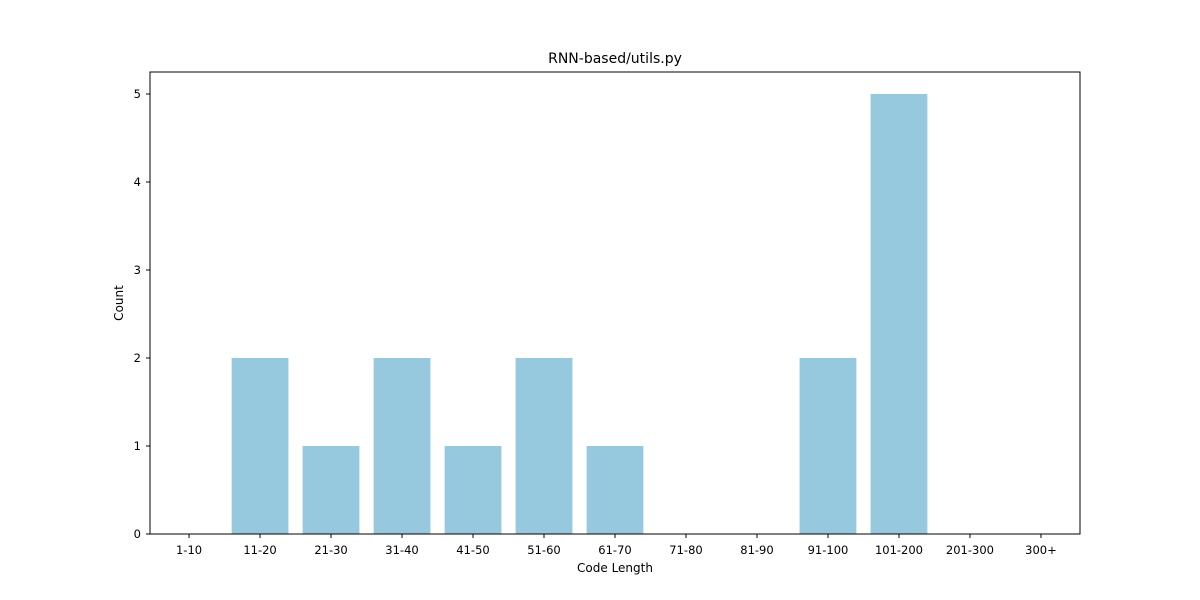 This screenshot has width=1200, height=600. What do you see at coordinates (615, 568) in the screenshot?
I see `x-axis-label: Code Length` at bounding box center [615, 568].